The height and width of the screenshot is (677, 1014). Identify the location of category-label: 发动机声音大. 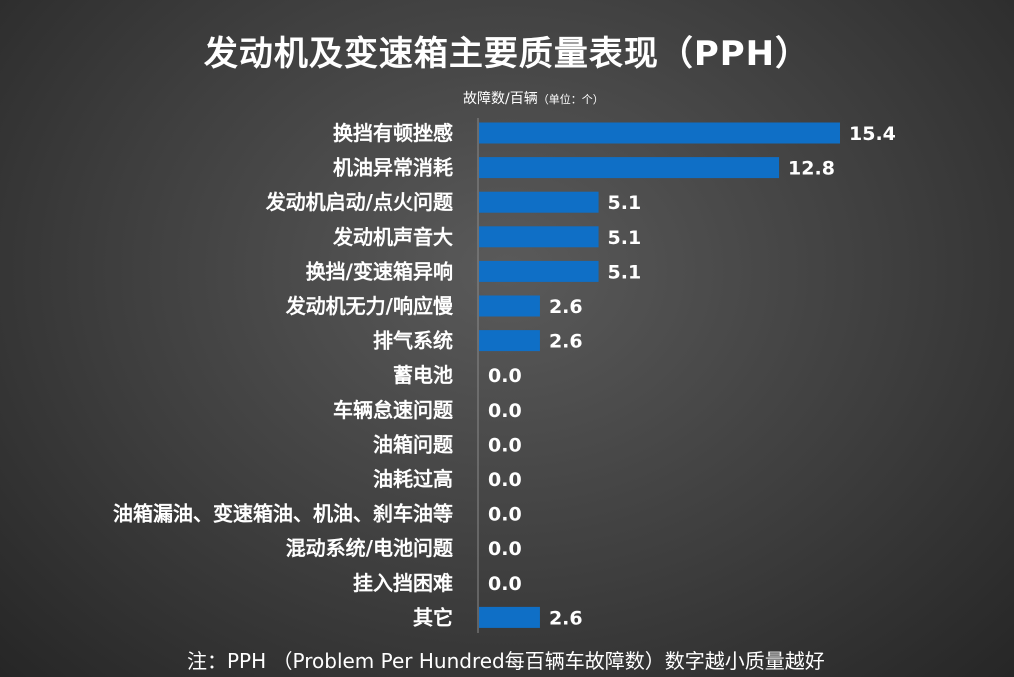
(392, 237).